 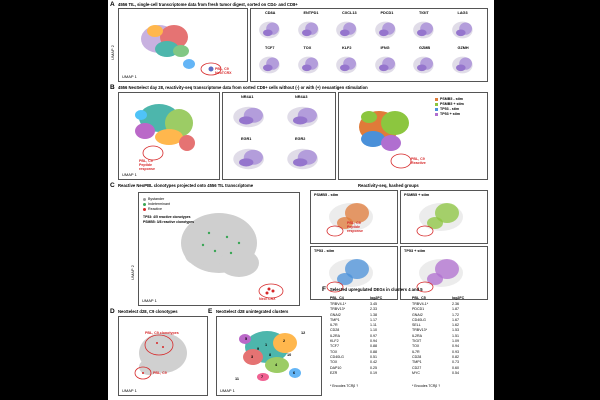 What do you see at coordinates (417, 356) in the screenshot?
I see `deg-gene: CD28` at bounding box center [417, 356].